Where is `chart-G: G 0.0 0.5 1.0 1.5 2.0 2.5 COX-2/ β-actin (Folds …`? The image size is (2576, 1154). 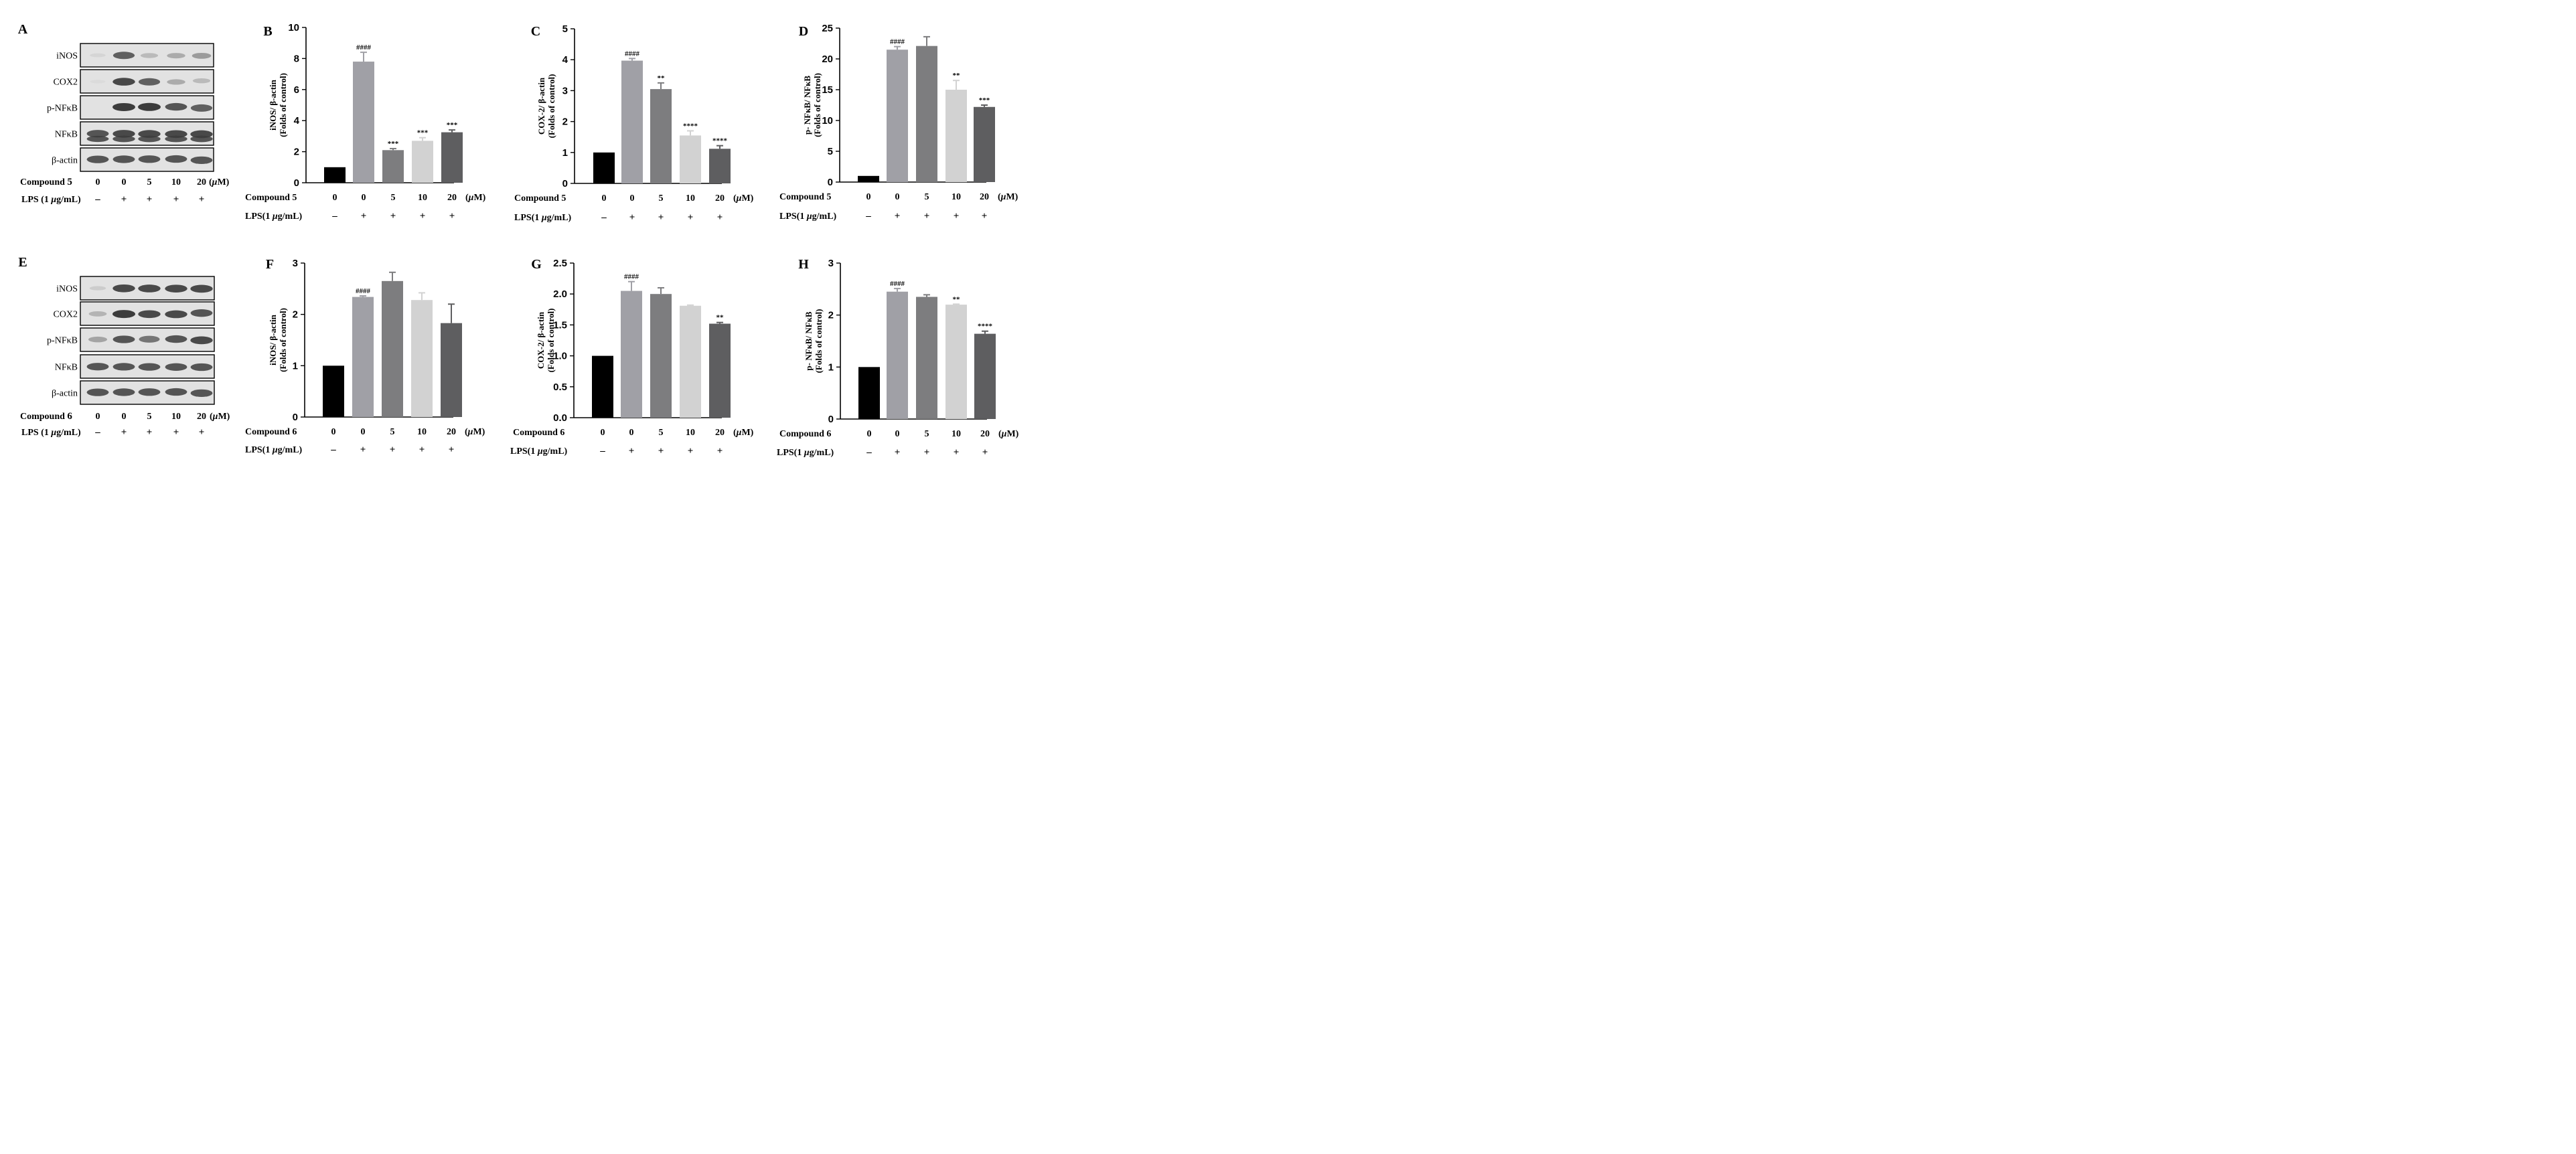 chart-G: G 0.0 0.5 1.0 1.5 2.0 2.5 COX-2/ β-actin (Folds … is located at coordinates (632, 357).